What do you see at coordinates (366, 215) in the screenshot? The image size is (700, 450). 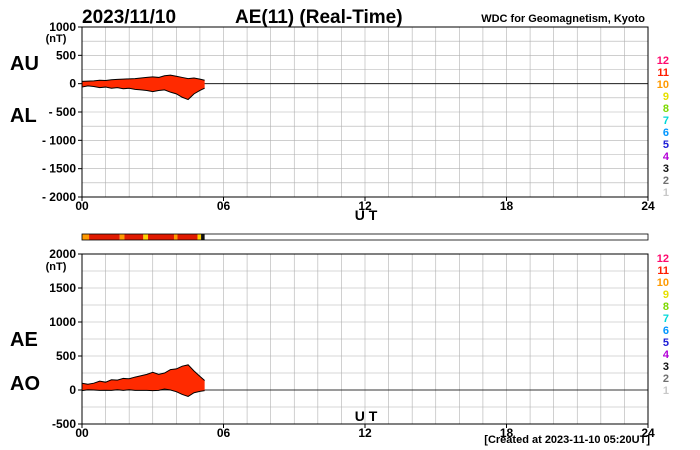 I see `au-al-x-axis-label: U T` at bounding box center [366, 215].